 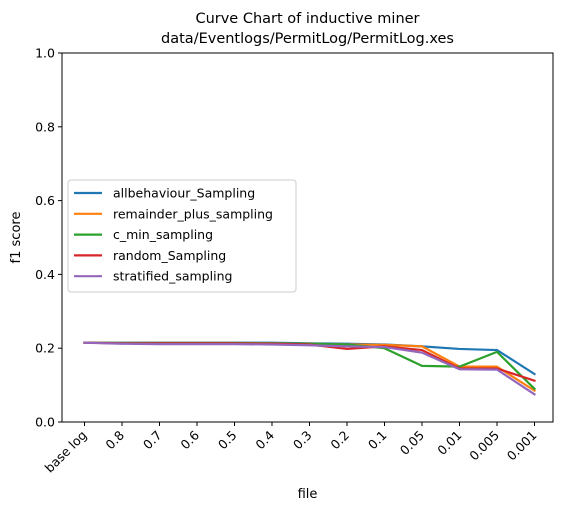 What do you see at coordinates (169, 255) in the screenshot?
I see `legend-label: random_Sampling` at bounding box center [169, 255].